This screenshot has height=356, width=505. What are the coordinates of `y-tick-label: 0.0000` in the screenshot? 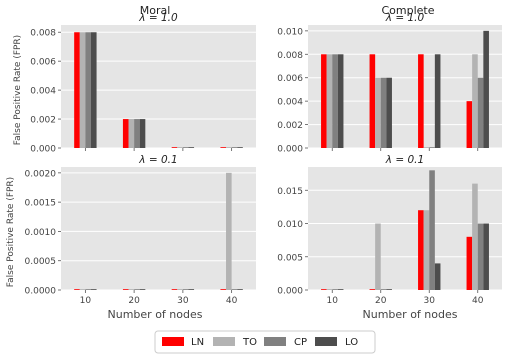 It's located at (41, 292).